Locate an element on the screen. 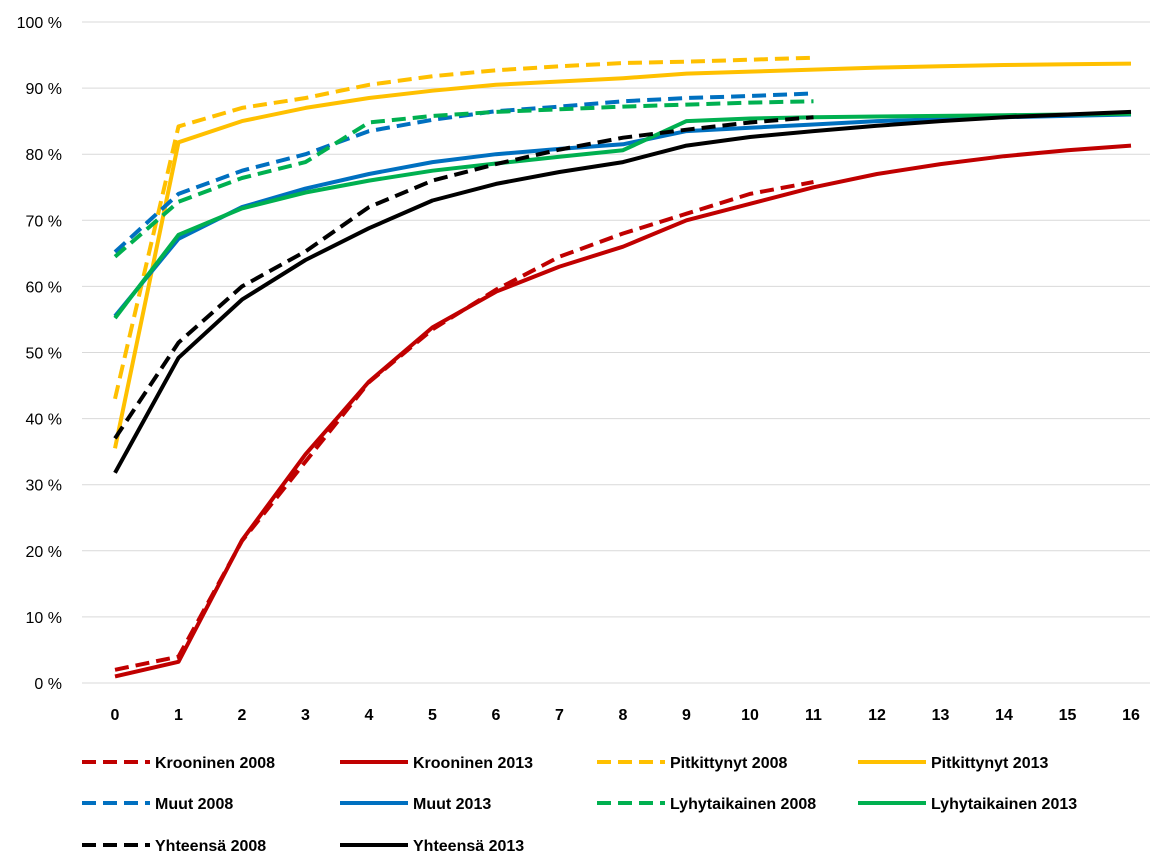 Image resolution: width=1160 pixels, height=860 pixels. legend-label-pitkittynyt-2013: Pitkittynyt 2013 is located at coordinates (989, 763).